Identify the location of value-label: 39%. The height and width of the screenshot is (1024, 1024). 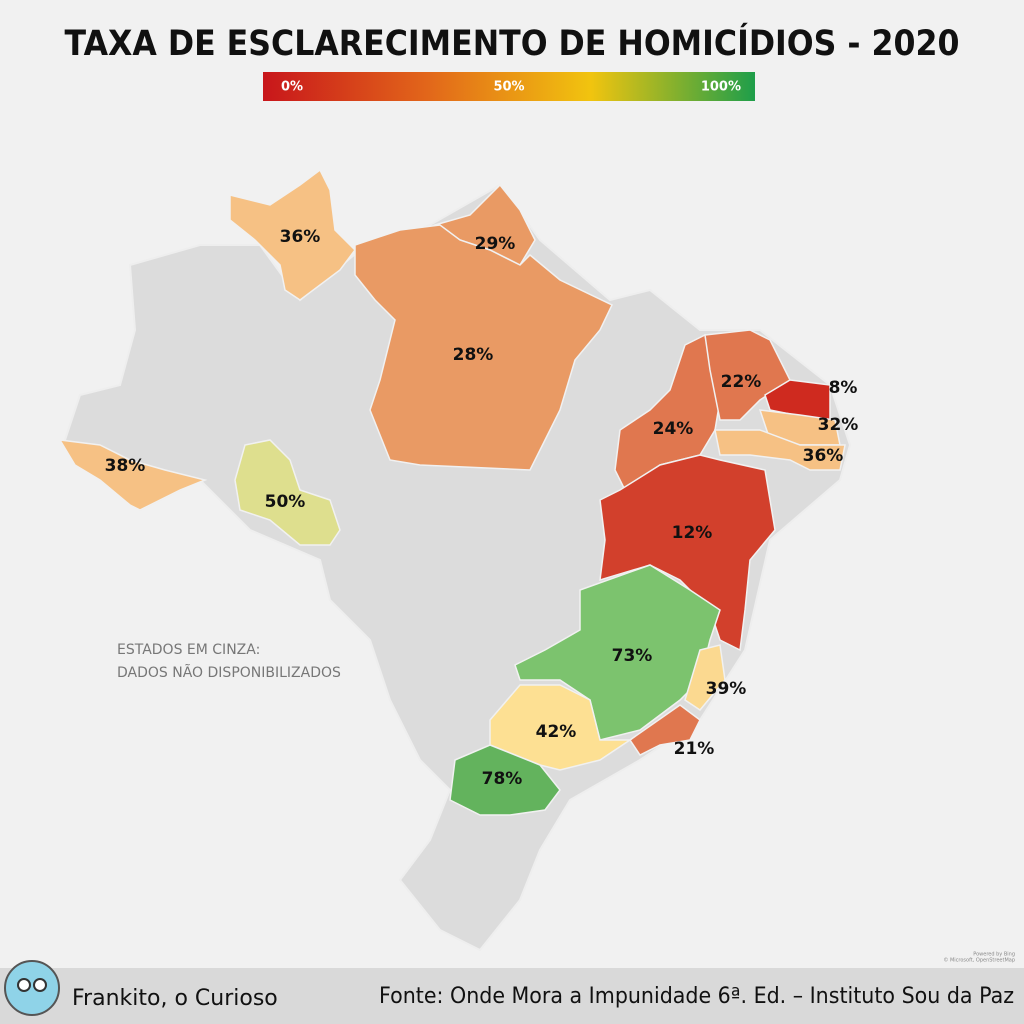
(726, 689).